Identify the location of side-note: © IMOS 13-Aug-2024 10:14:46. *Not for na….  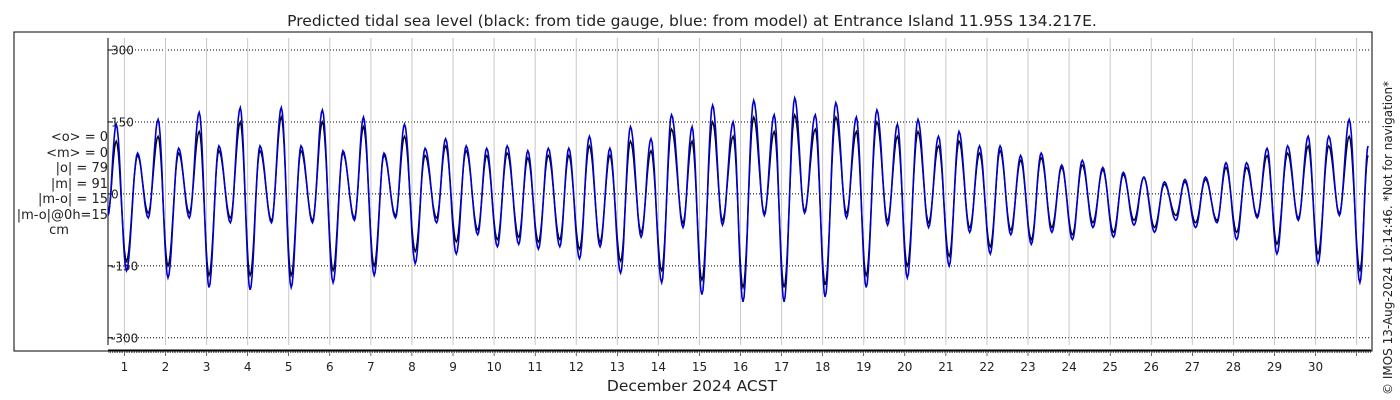
(1388, 238).